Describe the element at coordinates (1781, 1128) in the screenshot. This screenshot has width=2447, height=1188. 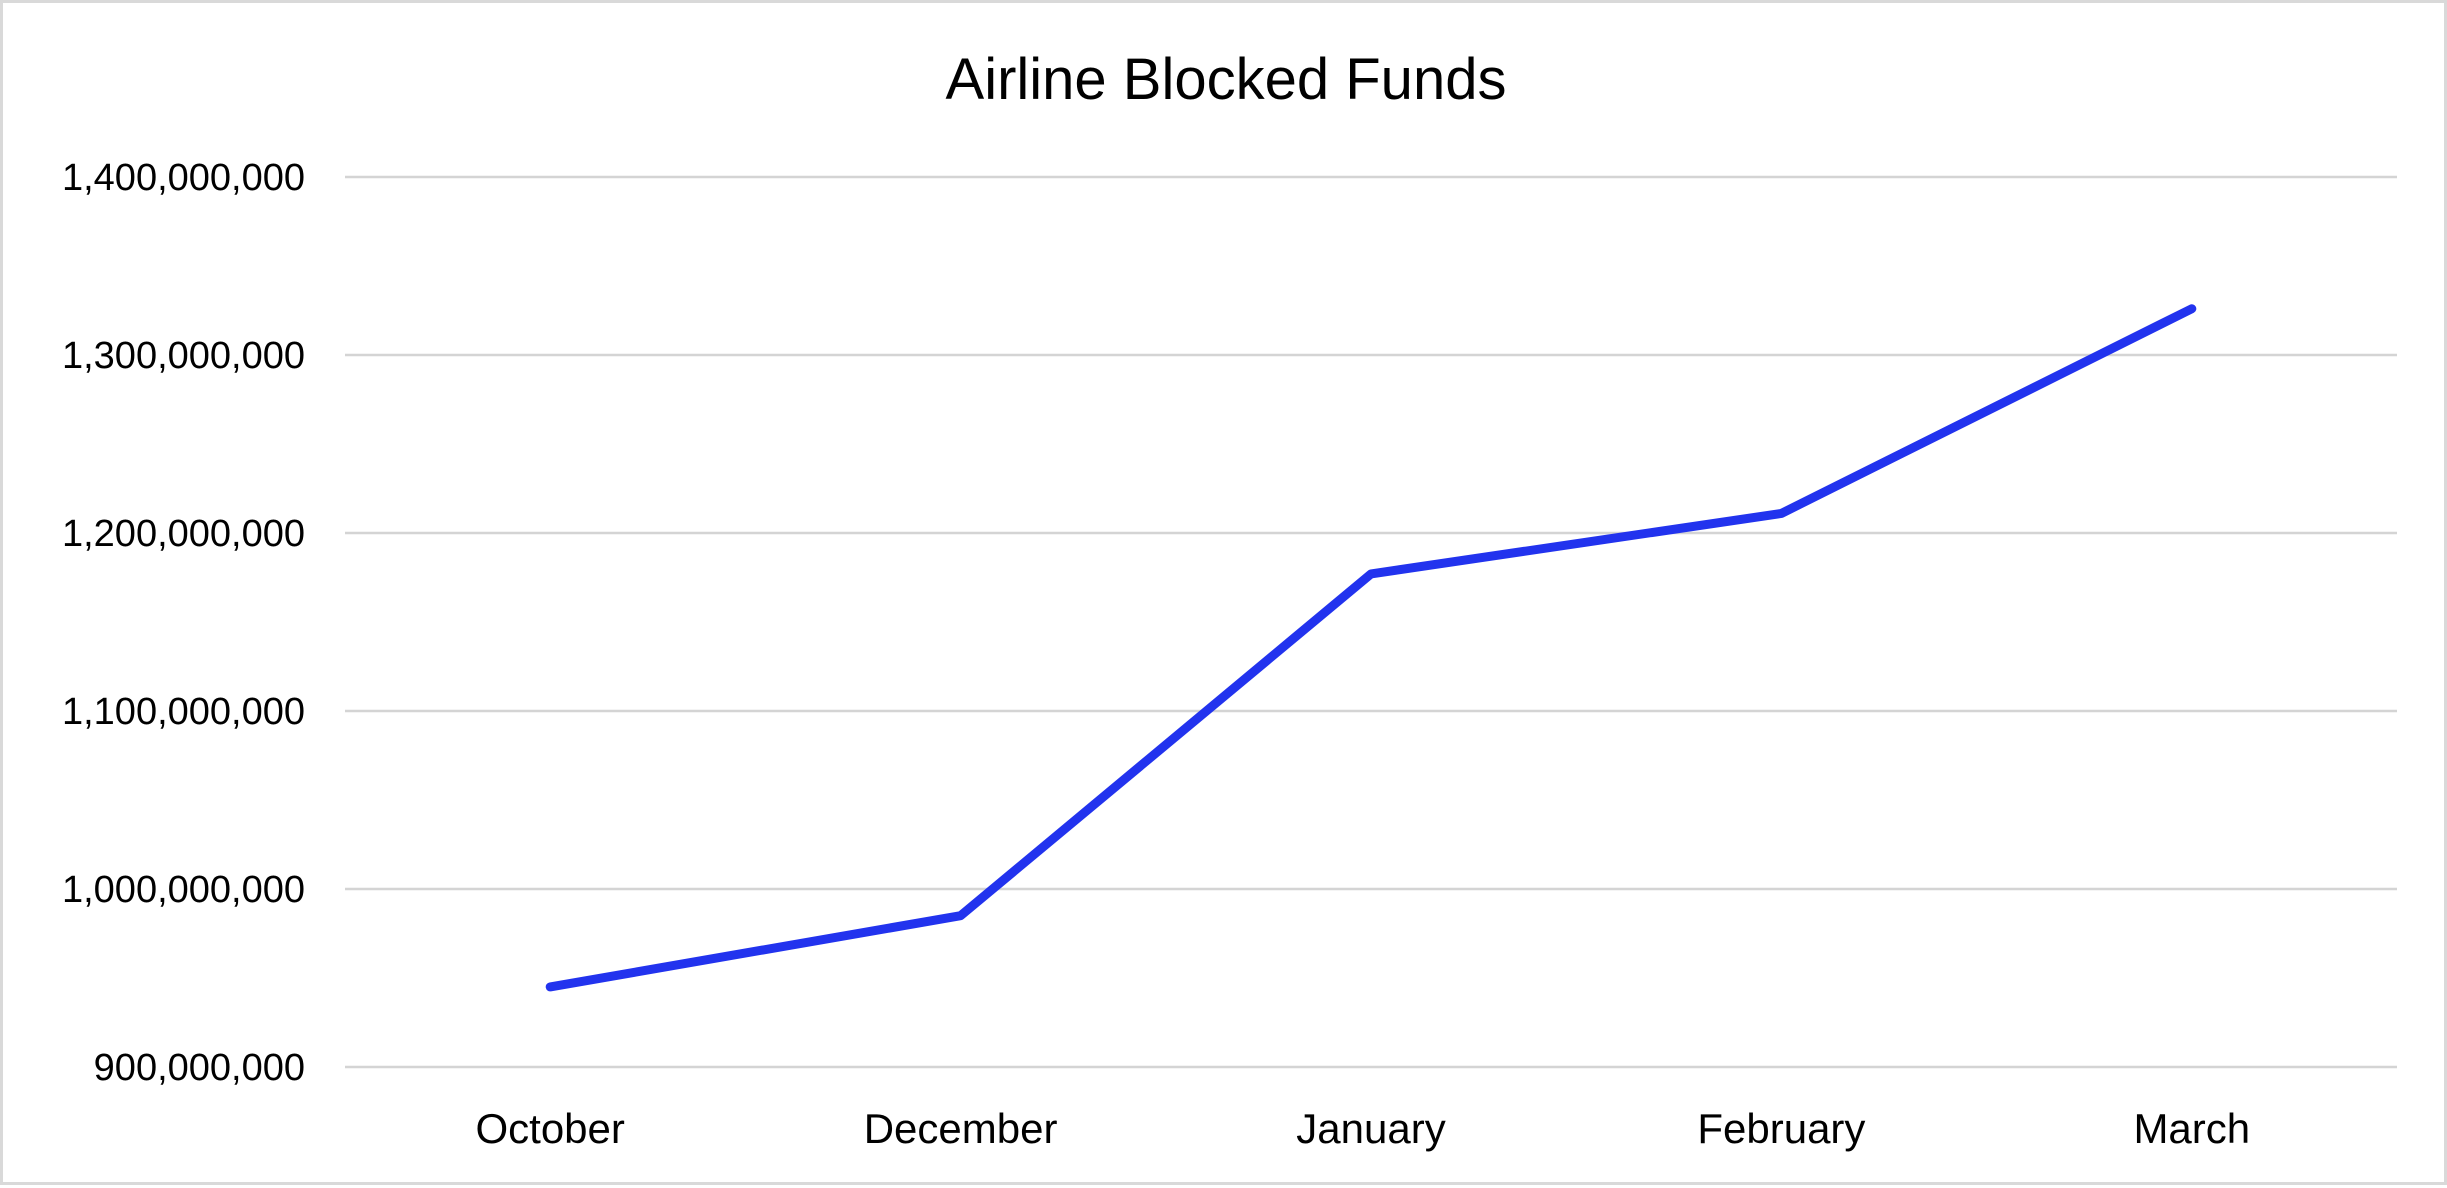
I see `x-tick-label: February` at that location.